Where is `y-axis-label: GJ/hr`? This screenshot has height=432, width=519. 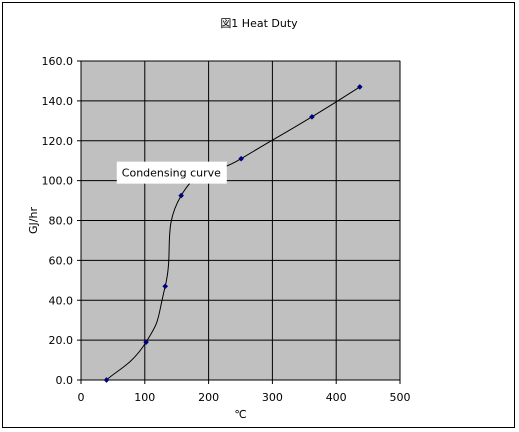
y-axis-label: GJ/hr is located at coordinates (33, 220).